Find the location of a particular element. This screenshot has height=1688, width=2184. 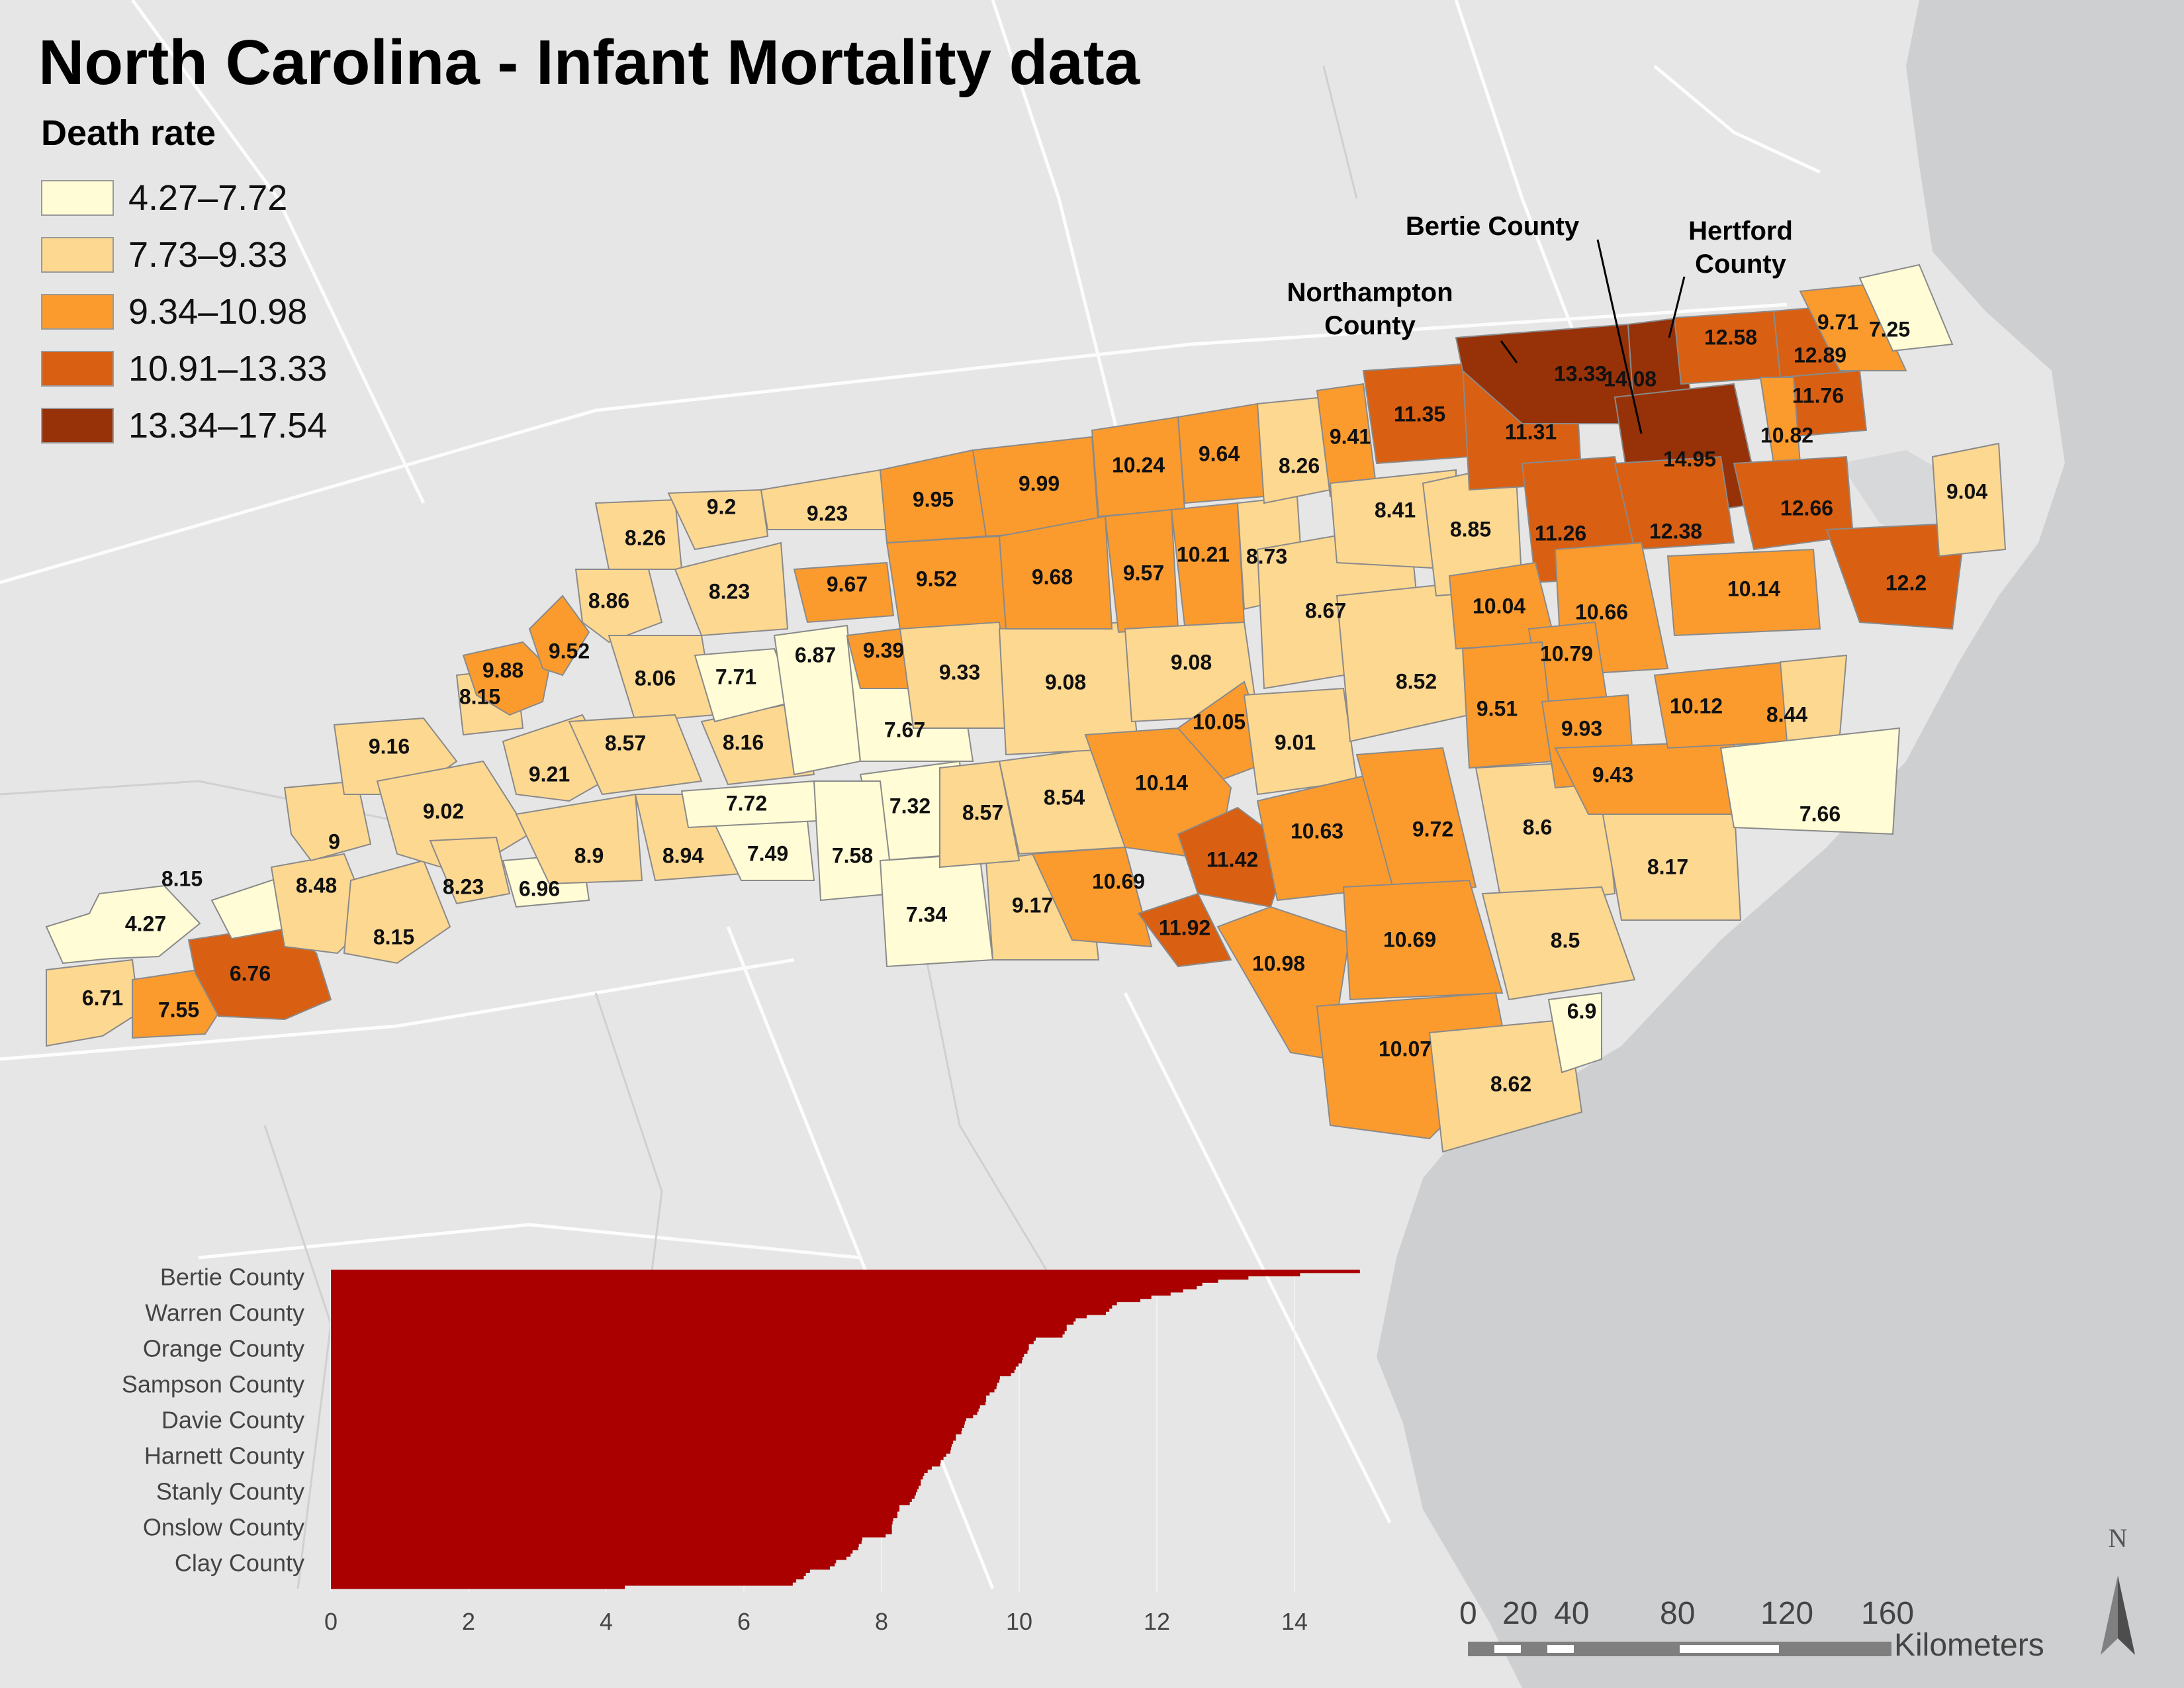

scale-bar-labels: 0 20 40 80 120 160 is located at coordinates (1687, 1615).